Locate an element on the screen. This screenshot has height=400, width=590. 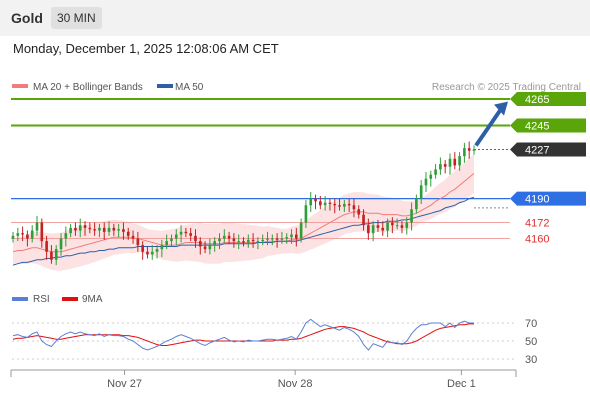
instrument-name: Gold is located at coordinates (27, 18).